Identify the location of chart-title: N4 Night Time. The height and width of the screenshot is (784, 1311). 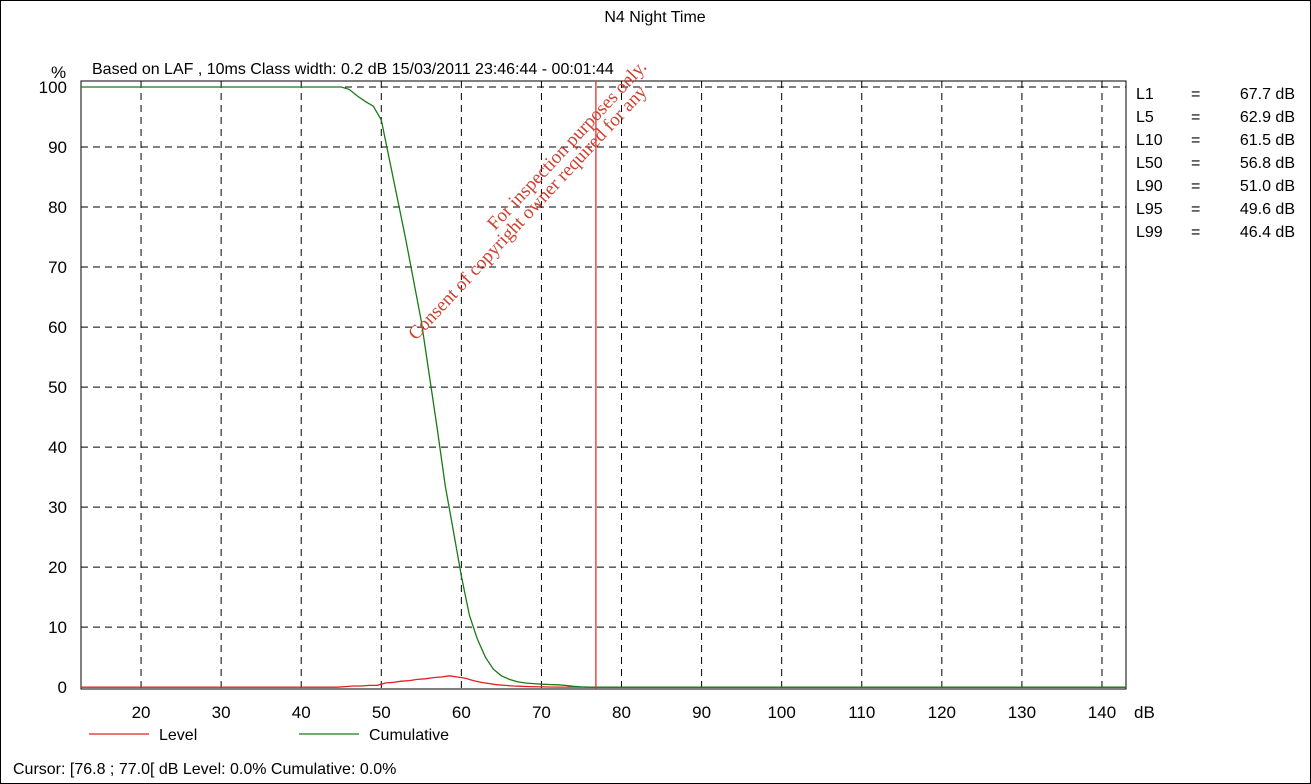
(654, 17).